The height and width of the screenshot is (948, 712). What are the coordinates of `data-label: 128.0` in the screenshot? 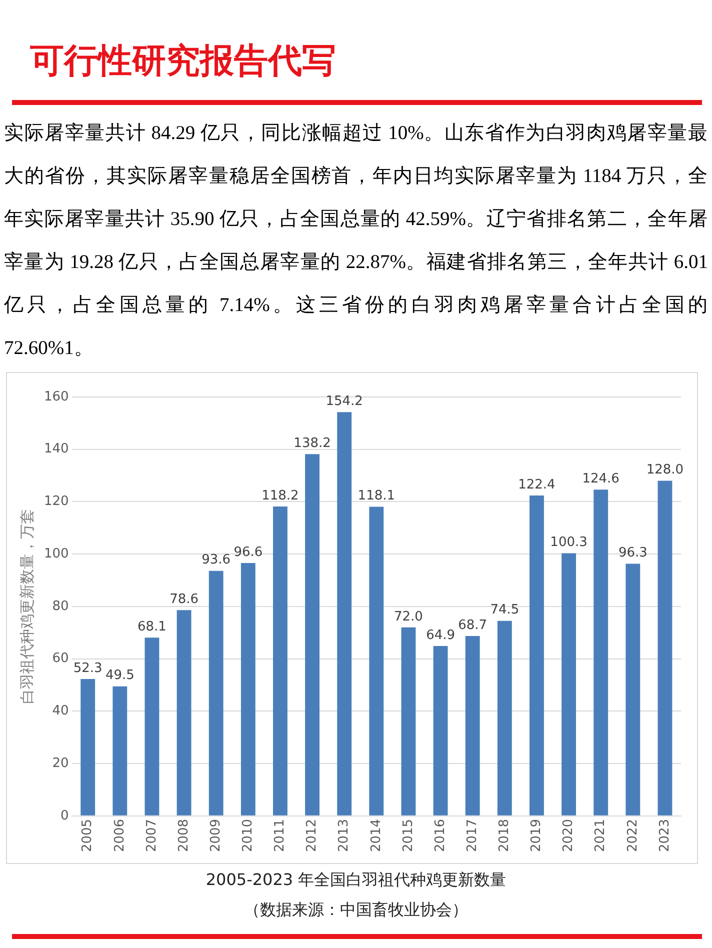 It's located at (665, 470).